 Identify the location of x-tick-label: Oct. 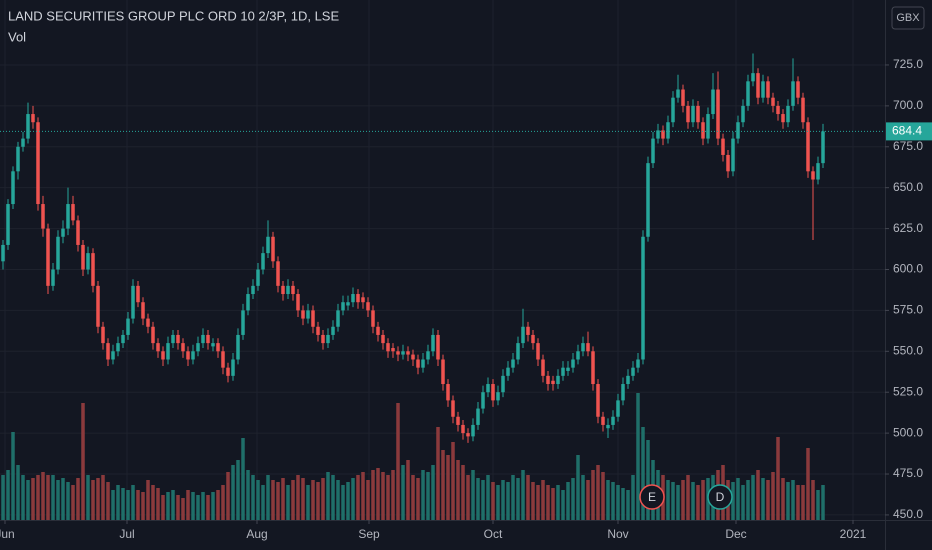
(493, 534).